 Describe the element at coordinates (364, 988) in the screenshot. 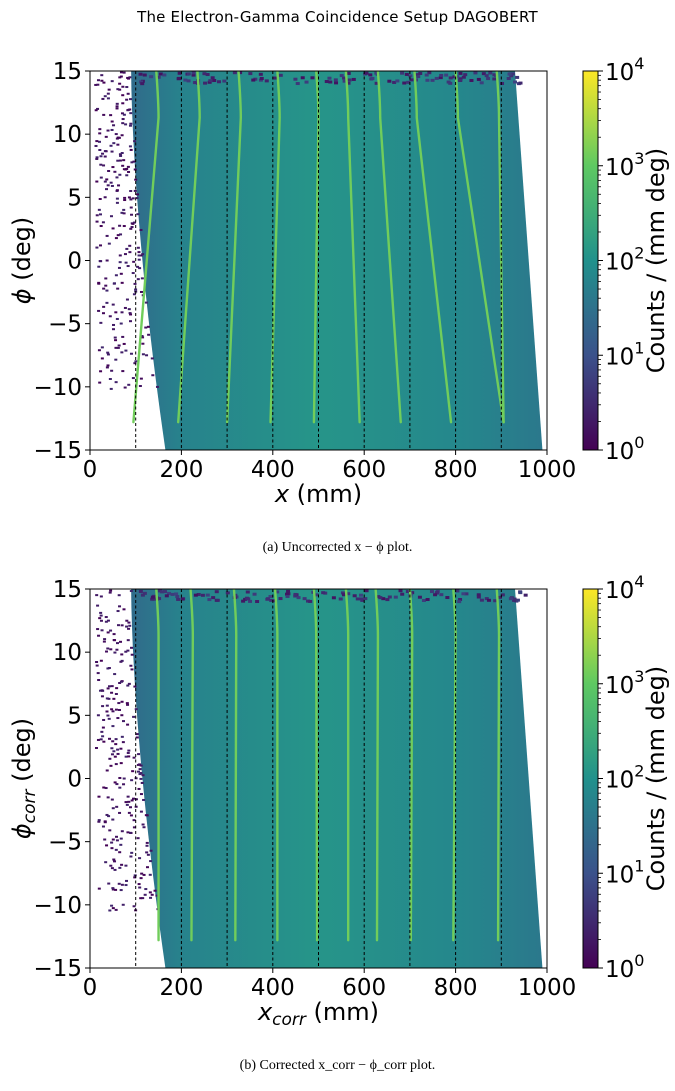

I see `x-tick-label: 600` at that location.